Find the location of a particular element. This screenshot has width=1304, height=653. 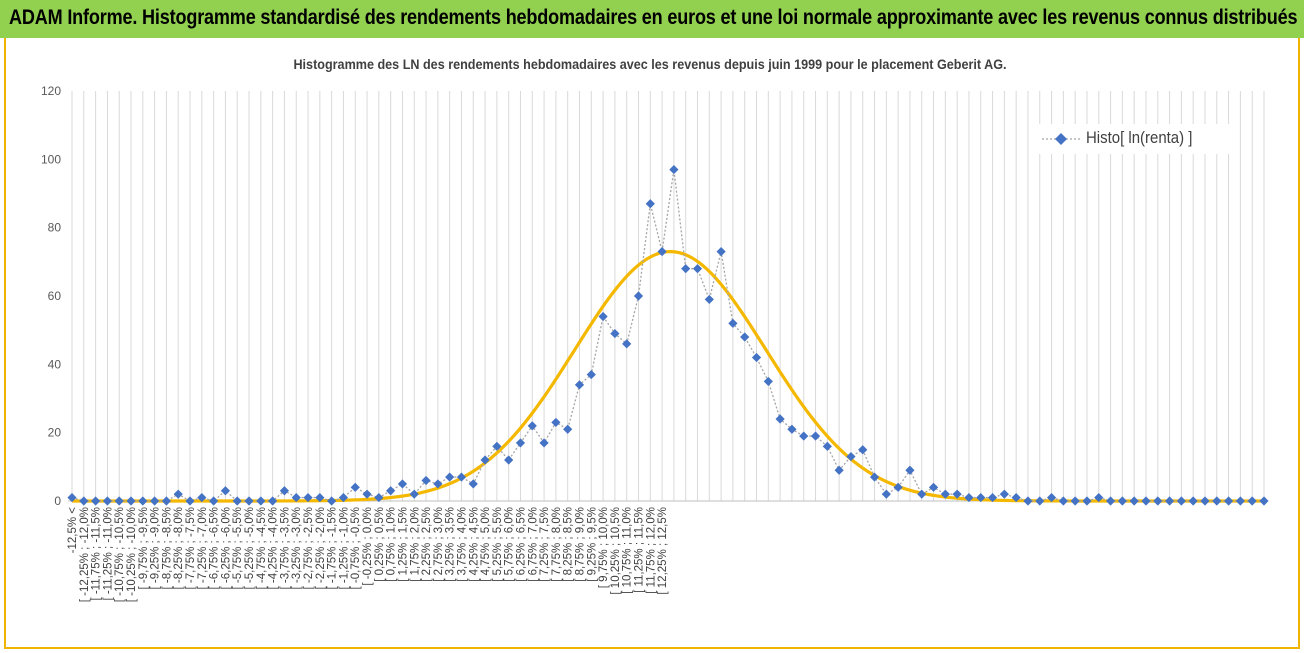

y-tick-label: 20 is located at coordinates (55, 433).